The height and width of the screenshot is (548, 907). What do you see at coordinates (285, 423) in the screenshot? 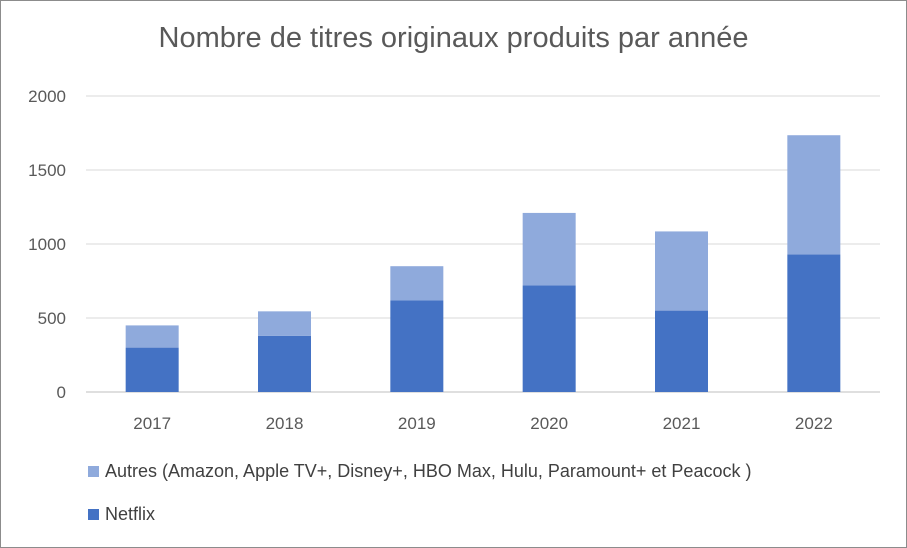
I see `x-tick-label: 2018` at bounding box center [285, 423].